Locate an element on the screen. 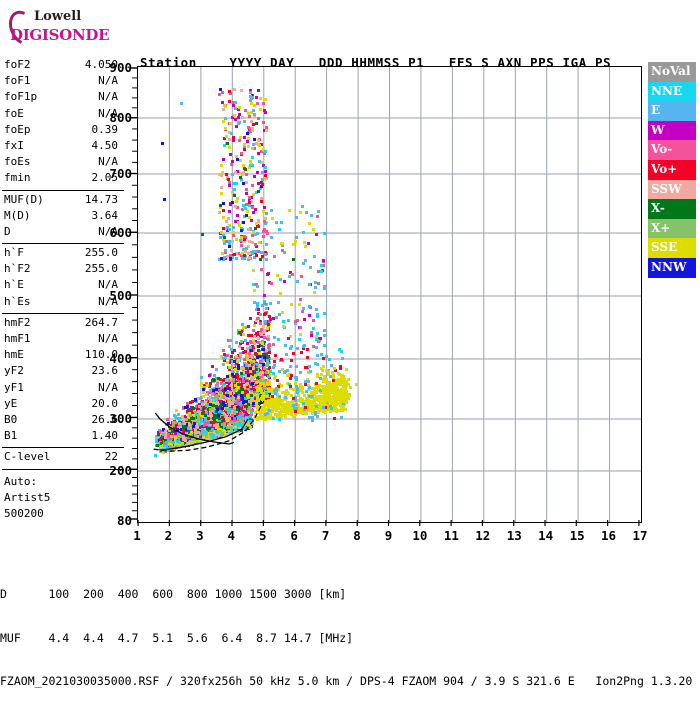  x-axis-label-6: 6 is located at coordinates (294, 535).